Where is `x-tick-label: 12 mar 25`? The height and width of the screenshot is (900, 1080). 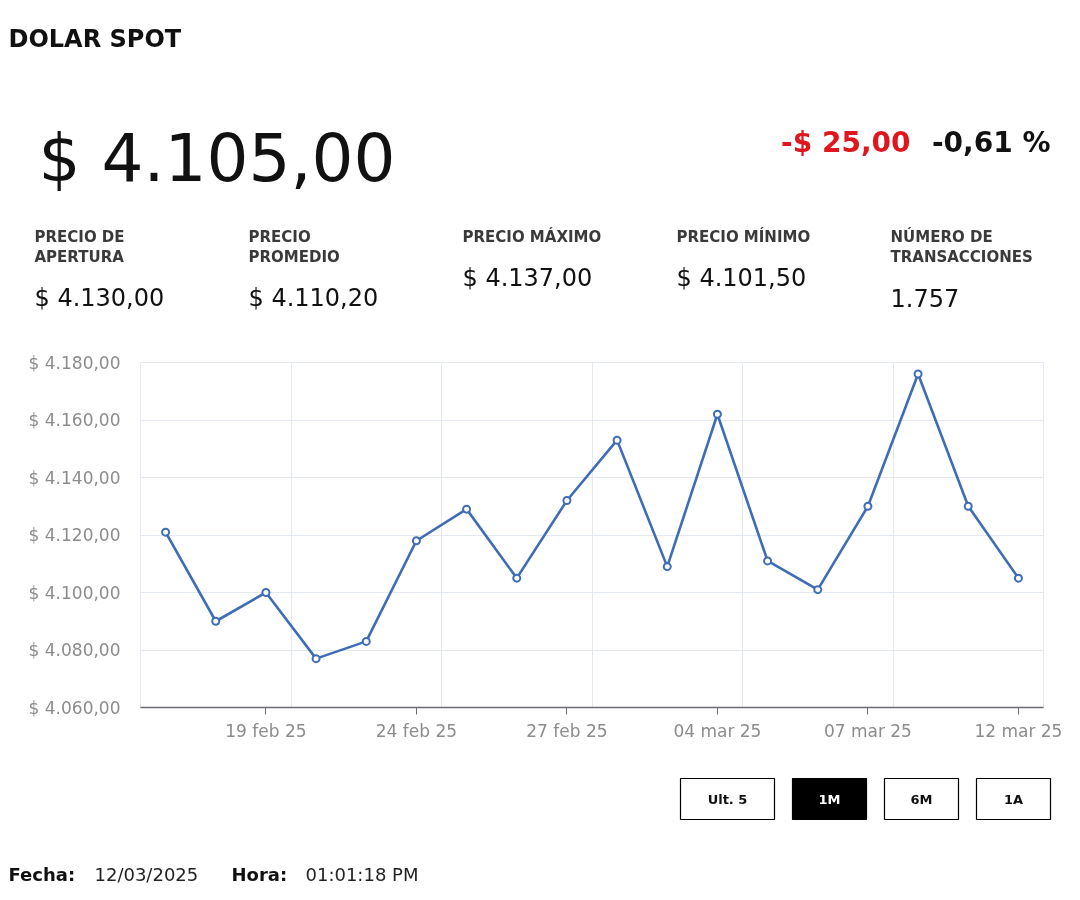
x-tick-label: 12 mar 25 is located at coordinates (1018, 730).